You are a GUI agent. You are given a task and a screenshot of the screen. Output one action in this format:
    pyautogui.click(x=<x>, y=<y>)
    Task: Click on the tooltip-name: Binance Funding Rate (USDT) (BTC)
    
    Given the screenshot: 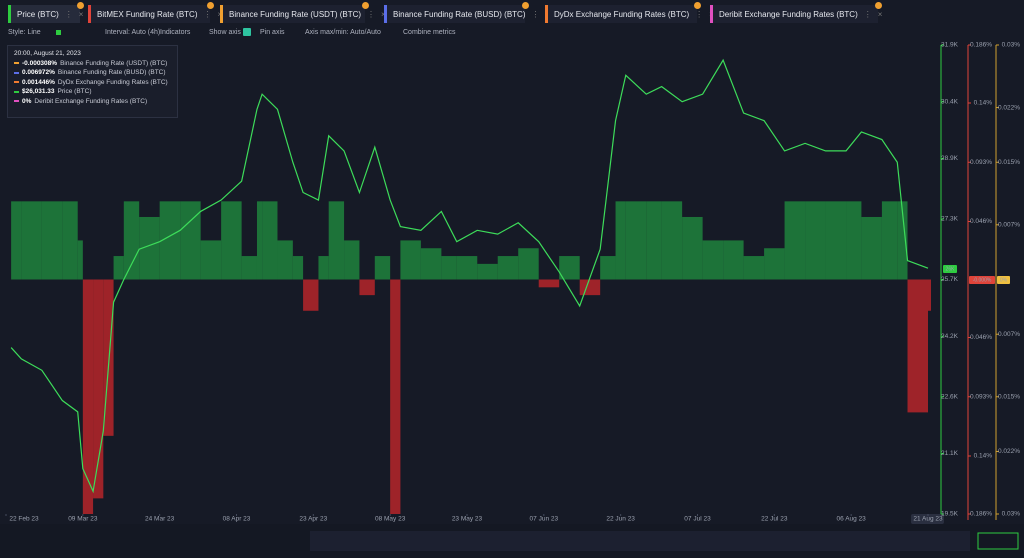 What is the action you would take?
    pyautogui.click(x=114, y=63)
    